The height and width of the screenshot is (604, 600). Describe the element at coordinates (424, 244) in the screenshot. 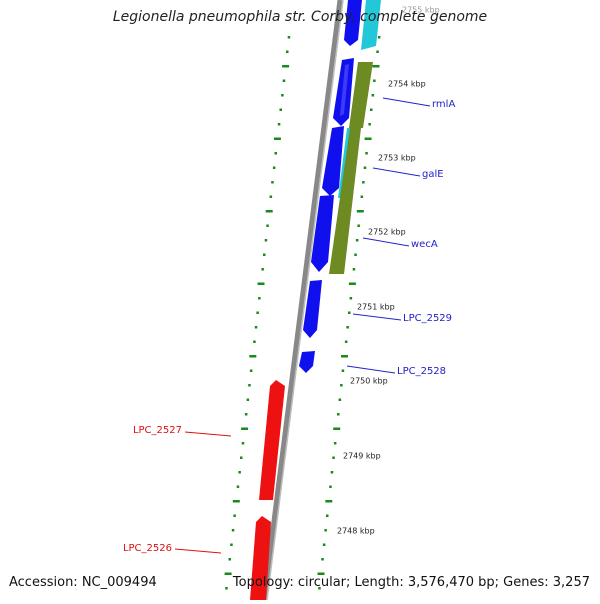

I see `gene-label-weca: wecA` at that location.